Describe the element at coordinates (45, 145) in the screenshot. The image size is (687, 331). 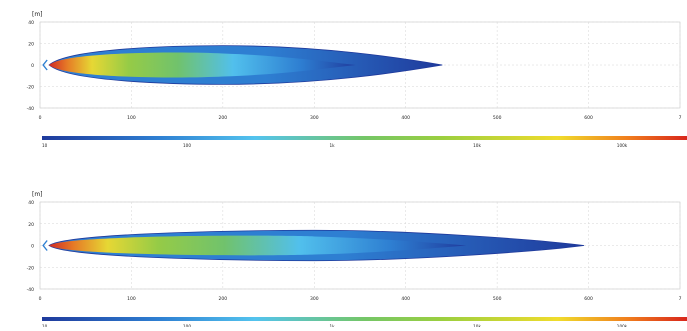
I see `colorbar-tick-label: 10` at that location.